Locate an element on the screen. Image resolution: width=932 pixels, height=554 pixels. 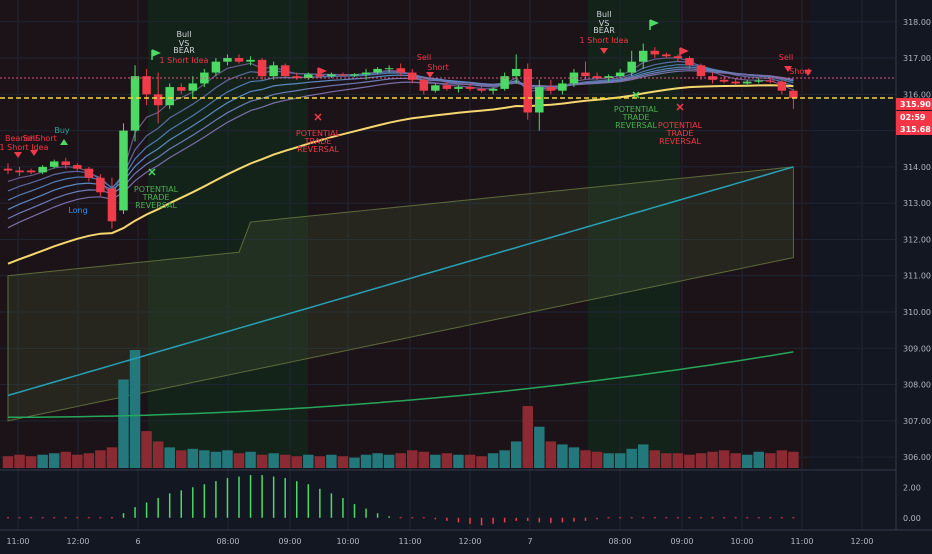
time-tick-label: 10:00 is located at coordinates (741, 541).